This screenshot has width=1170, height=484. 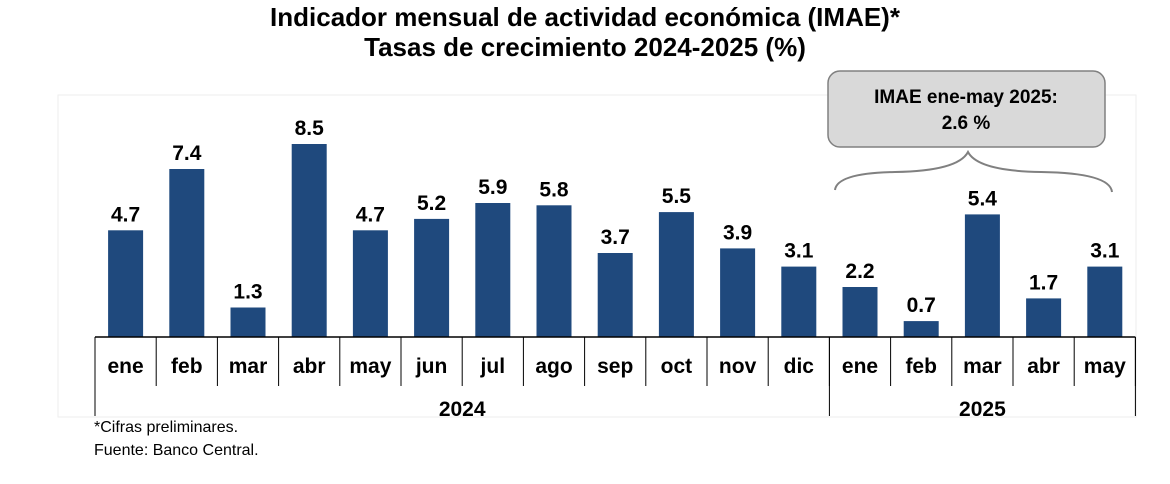 I want to click on tick-label-15: abr, so click(x=1043, y=366).